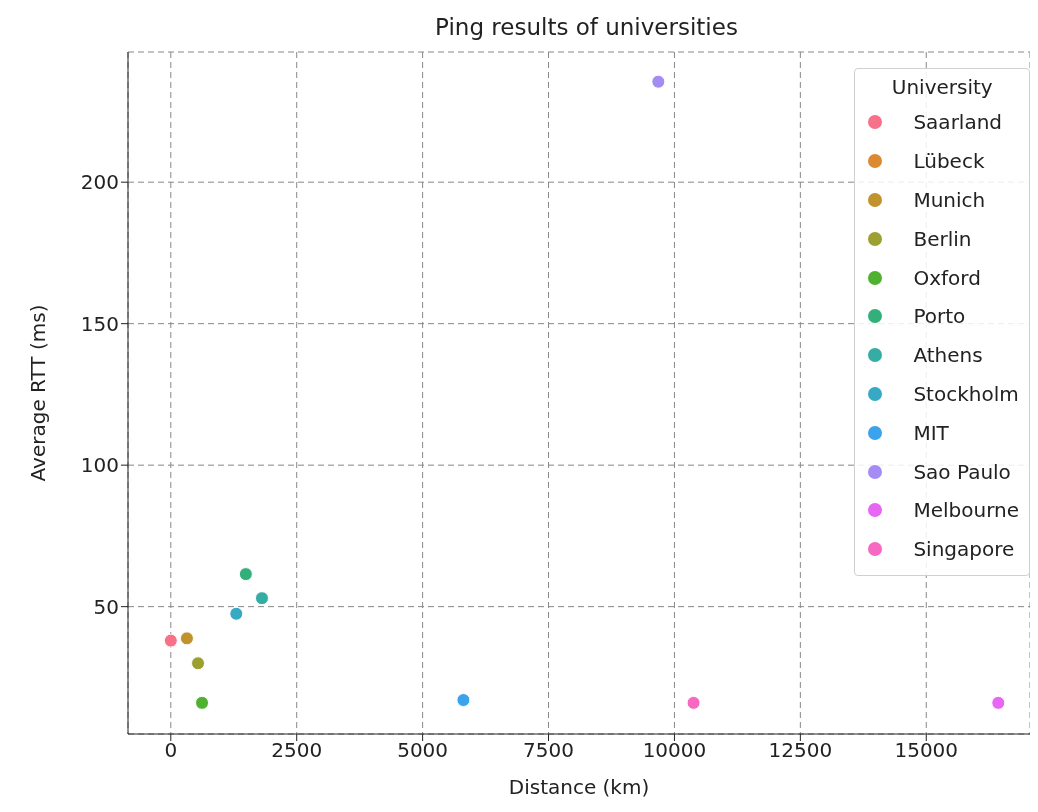  What do you see at coordinates (942, 238) in the screenshot?
I see `legend-label: Berlin` at bounding box center [942, 238].